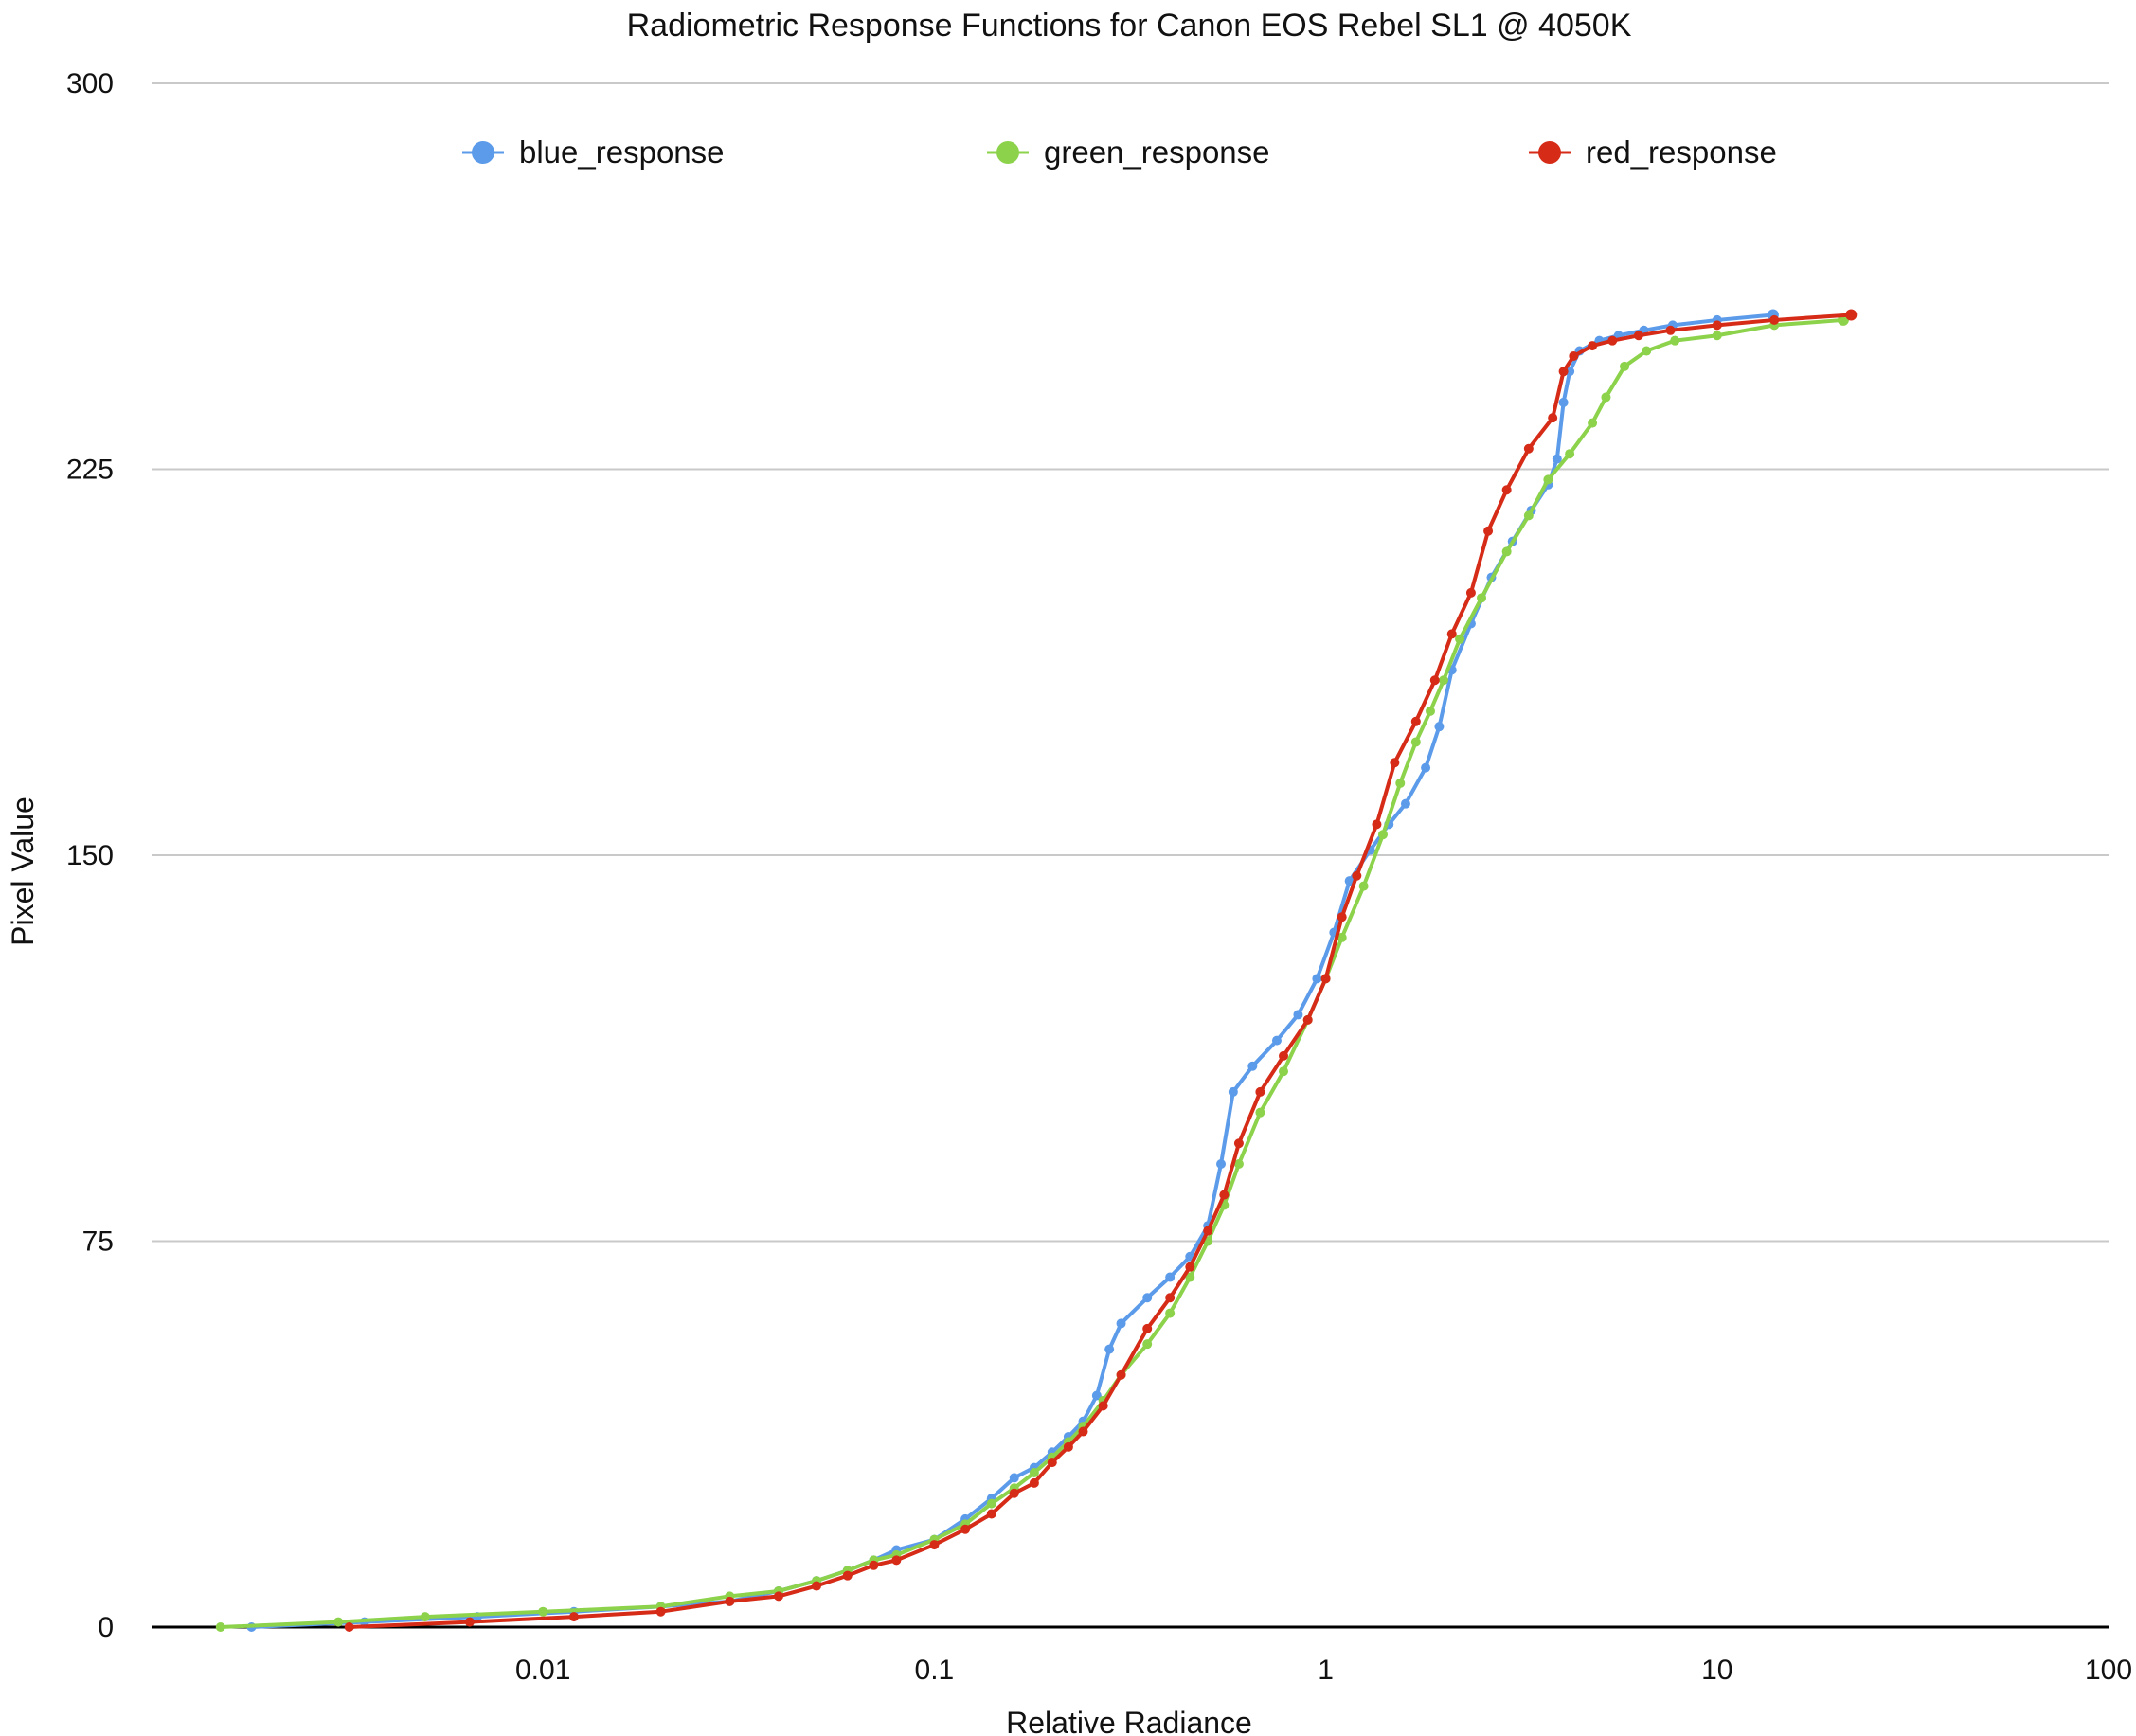 This screenshot has height=1736, width=2136. What do you see at coordinates (90, 83) in the screenshot?
I see `y-tick-label: 300` at bounding box center [90, 83].